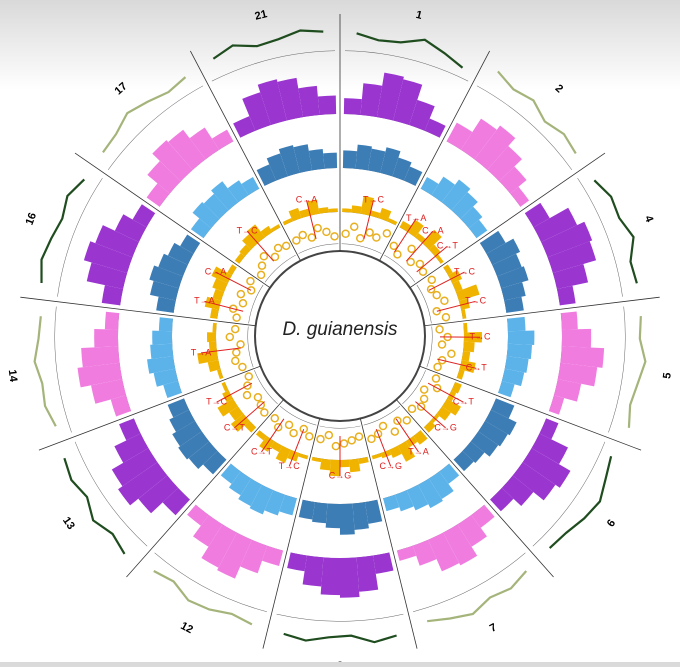 The image size is (680, 667). What do you see at coordinates (611, 523) in the screenshot?
I see `chromosome-label: 6` at bounding box center [611, 523].